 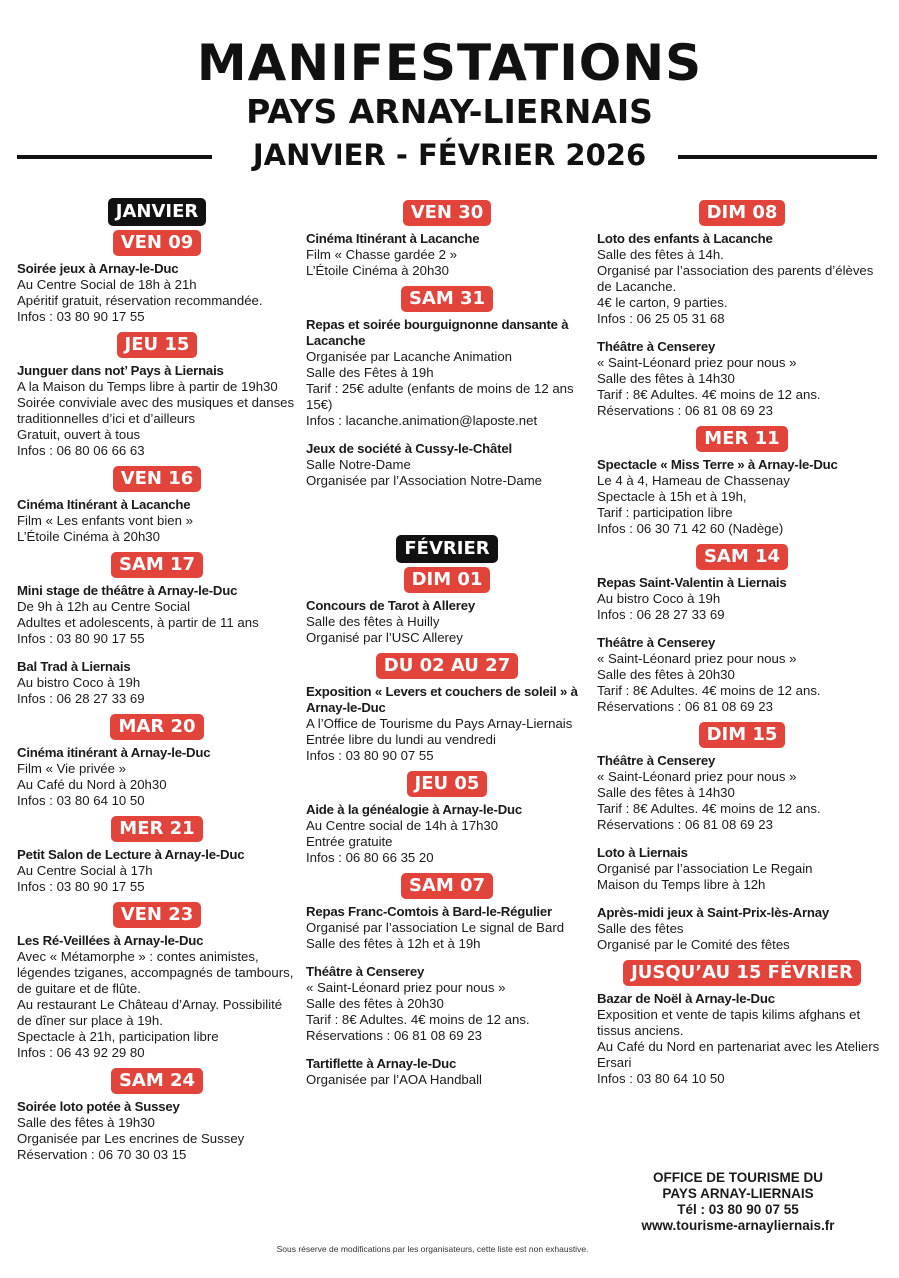 I want to click on date-badge: DU 02 AU 27, so click(x=447, y=666).